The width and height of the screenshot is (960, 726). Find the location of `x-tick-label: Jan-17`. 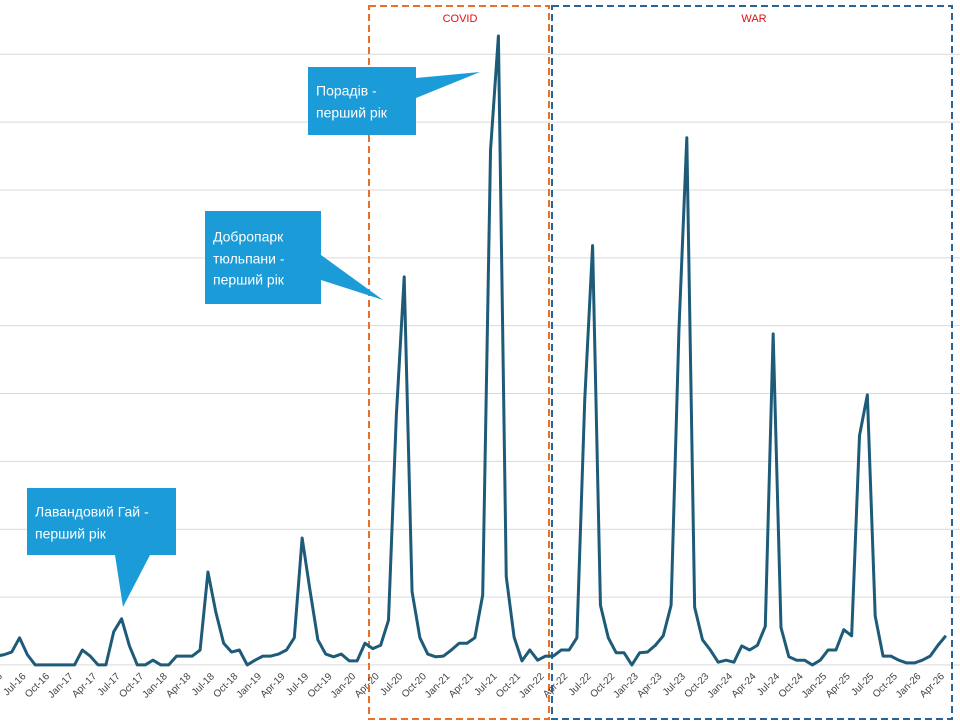

x-tick-label: Jan-17 is located at coordinates (61, 686).